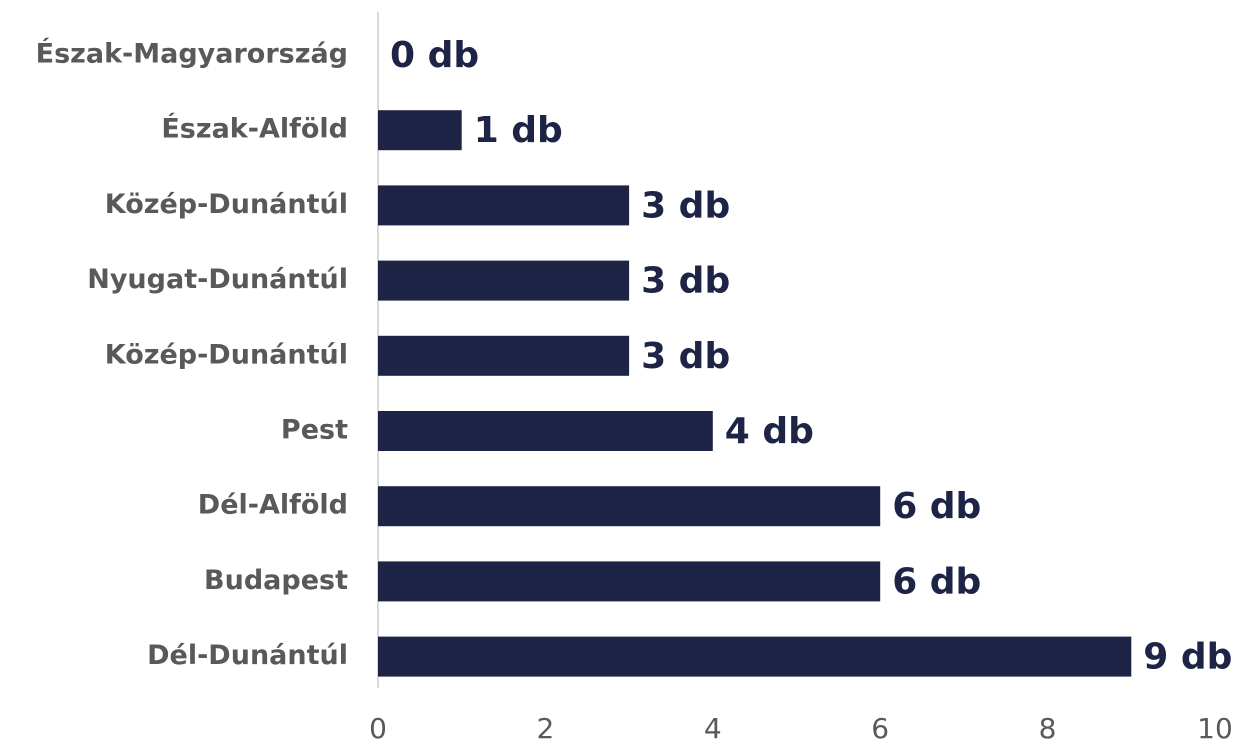 The image size is (1241, 745). What do you see at coordinates (254, 129) in the screenshot?
I see `category-label: Észak-Alföld` at bounding box center [254, 129].